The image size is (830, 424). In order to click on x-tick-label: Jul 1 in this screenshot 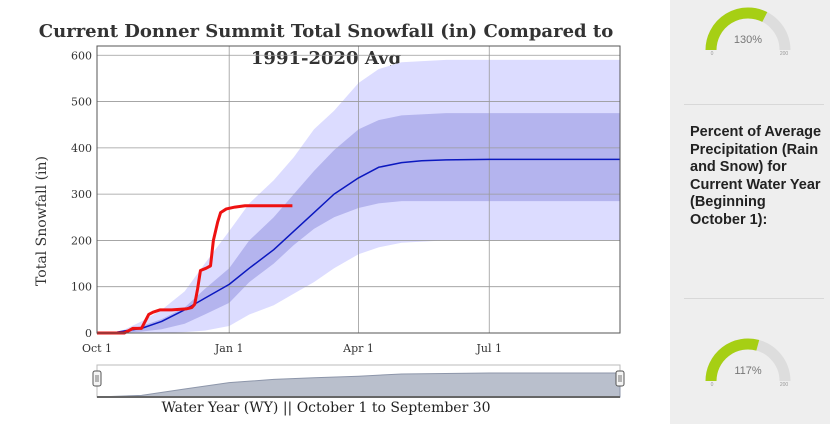, I will do `click(488, 348)`.